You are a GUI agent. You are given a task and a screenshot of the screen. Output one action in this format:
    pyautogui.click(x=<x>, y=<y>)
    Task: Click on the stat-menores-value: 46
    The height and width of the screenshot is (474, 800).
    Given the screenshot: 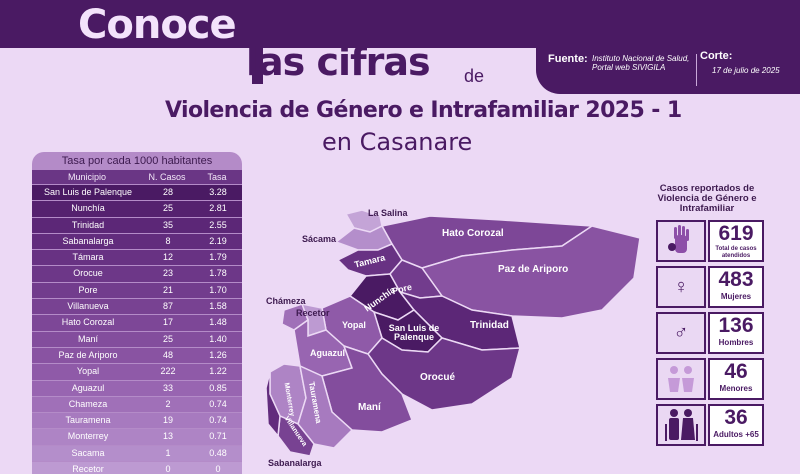 What is the action you would take?
    pyautogui.click(x=736, y=371)
    